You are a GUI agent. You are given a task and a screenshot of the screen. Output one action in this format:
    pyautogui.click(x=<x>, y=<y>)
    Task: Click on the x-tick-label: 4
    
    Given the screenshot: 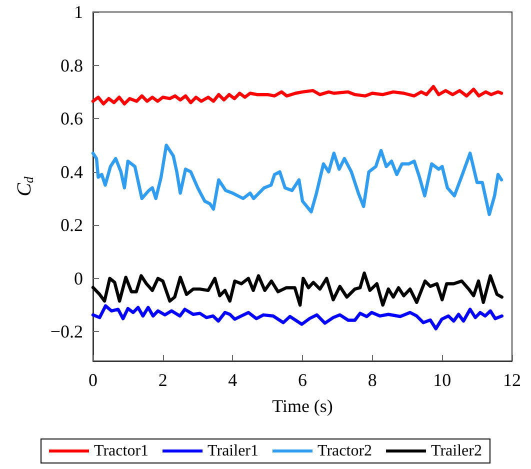 What is the action you would take?
    pyautogui.click(x=233, y=380)
    